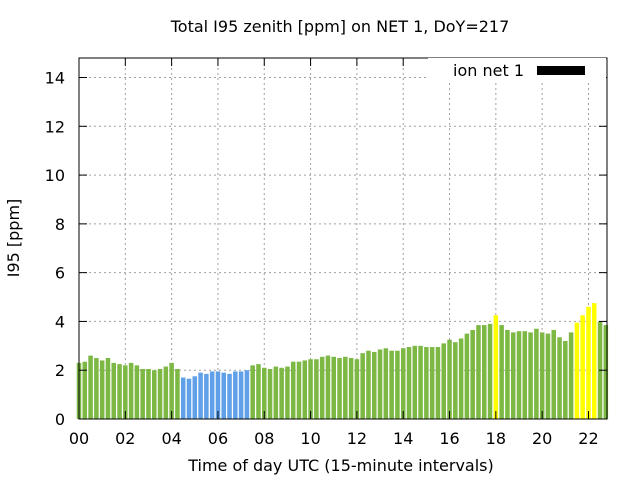 This screenshot has height=480, width=640. I want to click on x-tick-label: 14, so click(403, 438).